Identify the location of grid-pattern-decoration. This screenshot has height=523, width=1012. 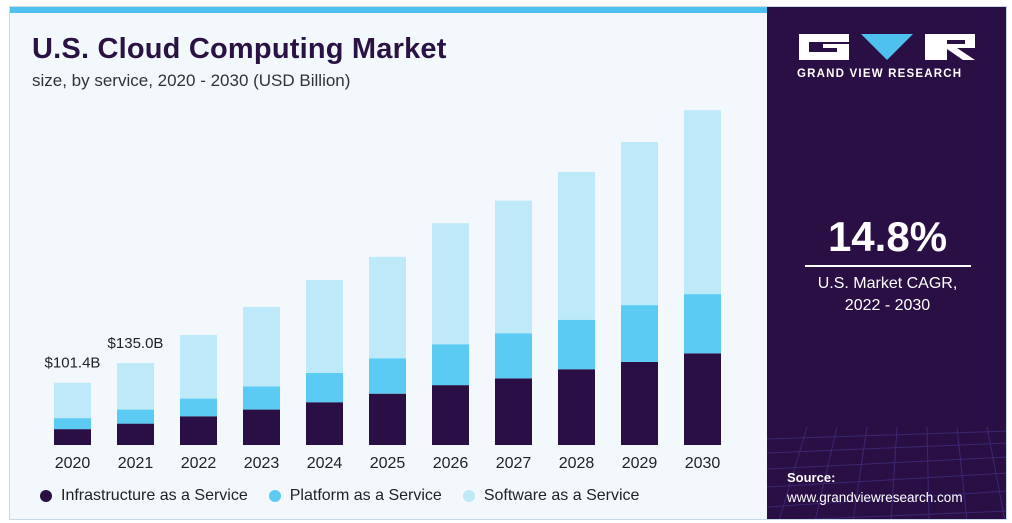
(886, 472).